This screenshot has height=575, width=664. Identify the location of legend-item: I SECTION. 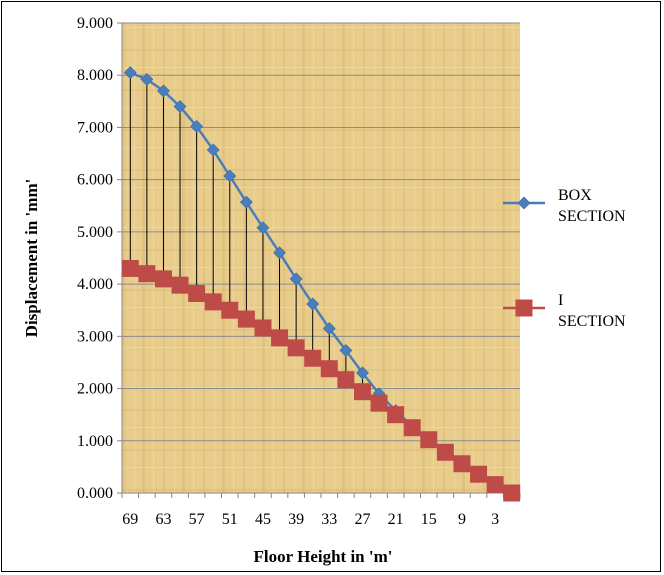
(564, 311).